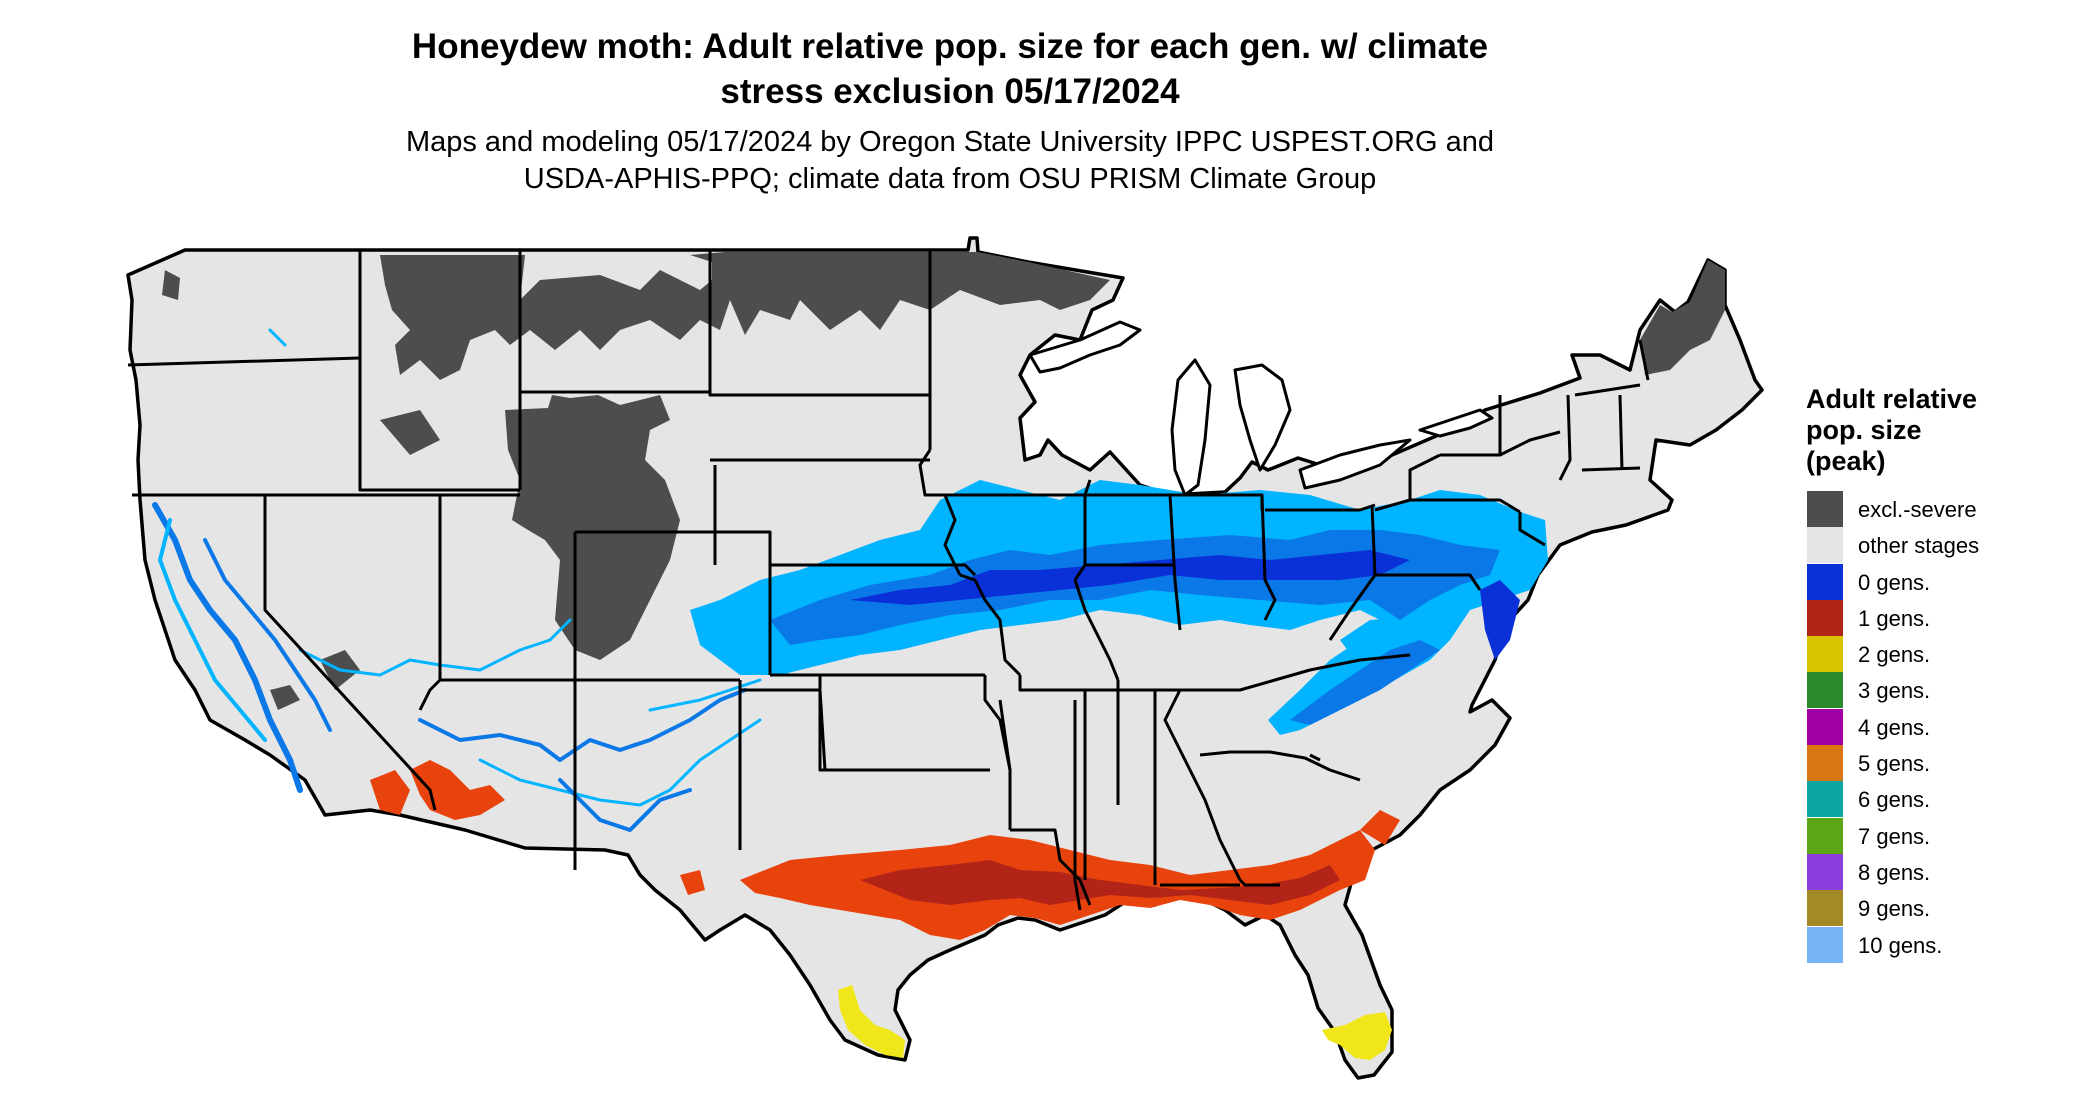 Image resolution: width=2100 pixels, height=1116 pixels. Describe the element at coordinates (950, 91) in the screenshot. I see `title-line-2: stress exclusion 05/17/2024` at that location.